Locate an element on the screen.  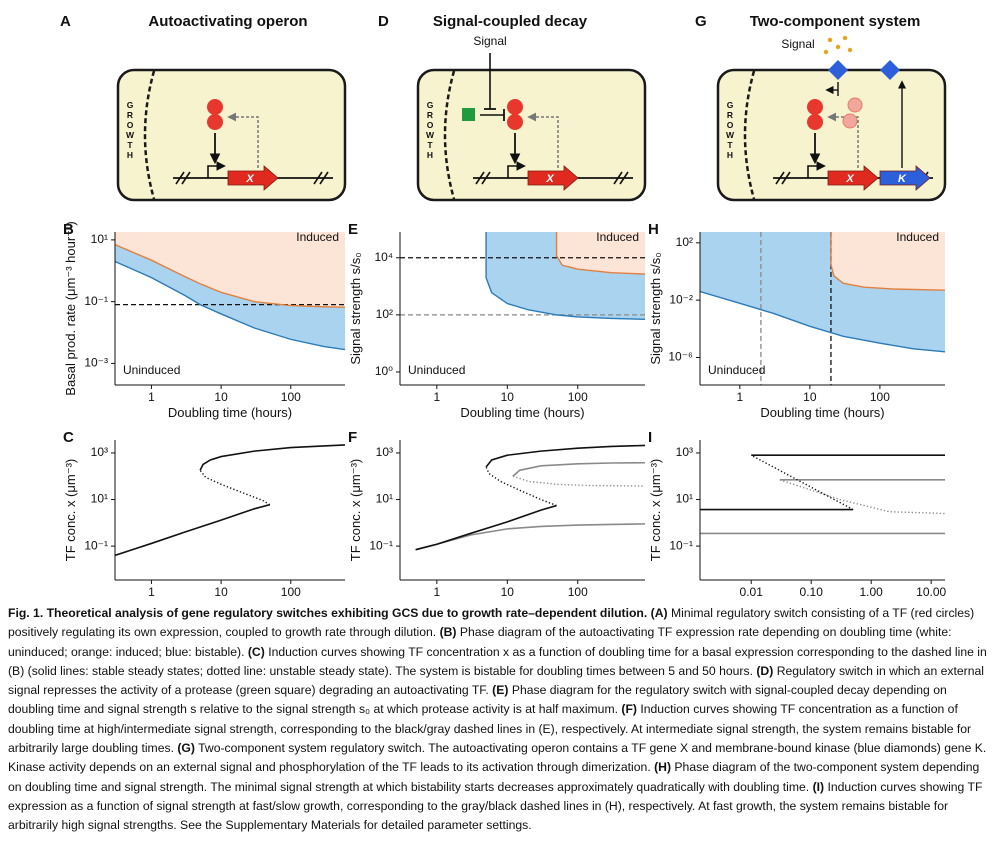
signal-label: Signal is located at coordinates (489, 41).